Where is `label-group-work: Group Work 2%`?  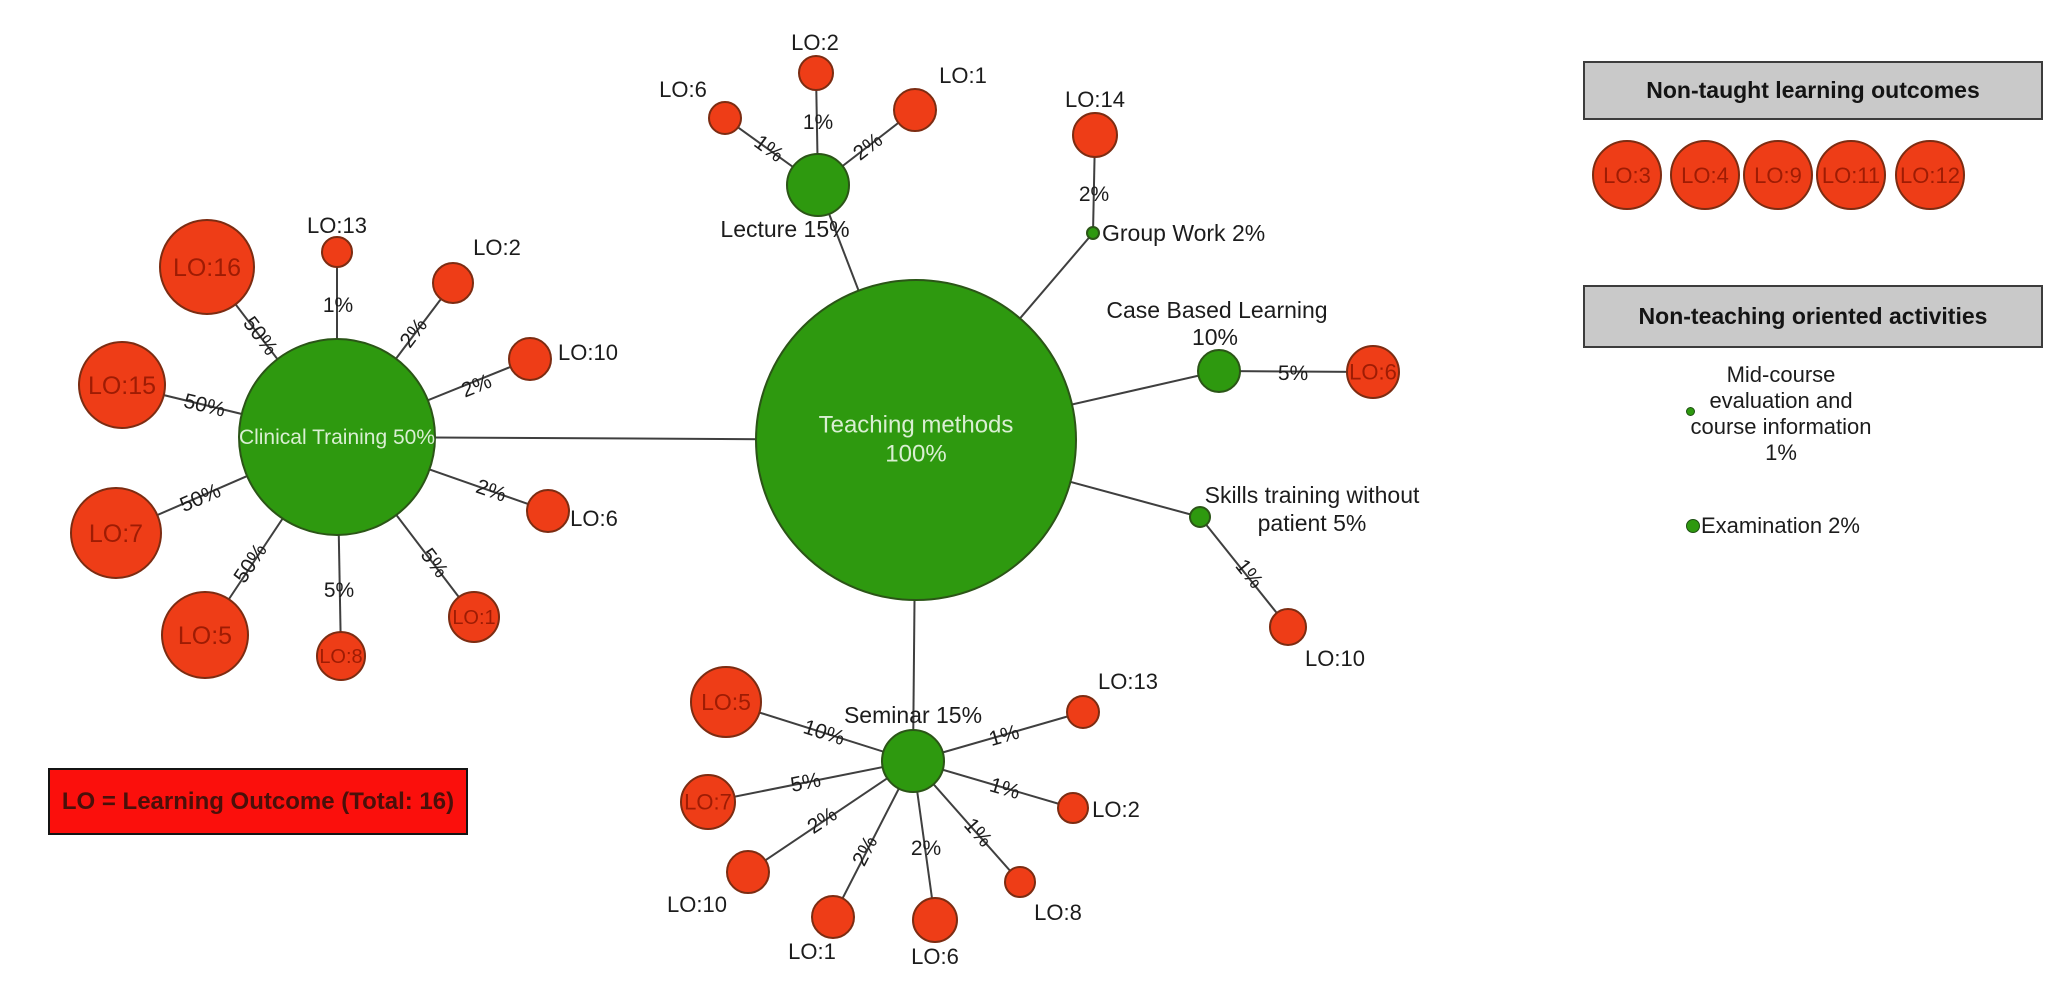
label-group-work: Group Work 2% is located at coordinates (1183, 233).